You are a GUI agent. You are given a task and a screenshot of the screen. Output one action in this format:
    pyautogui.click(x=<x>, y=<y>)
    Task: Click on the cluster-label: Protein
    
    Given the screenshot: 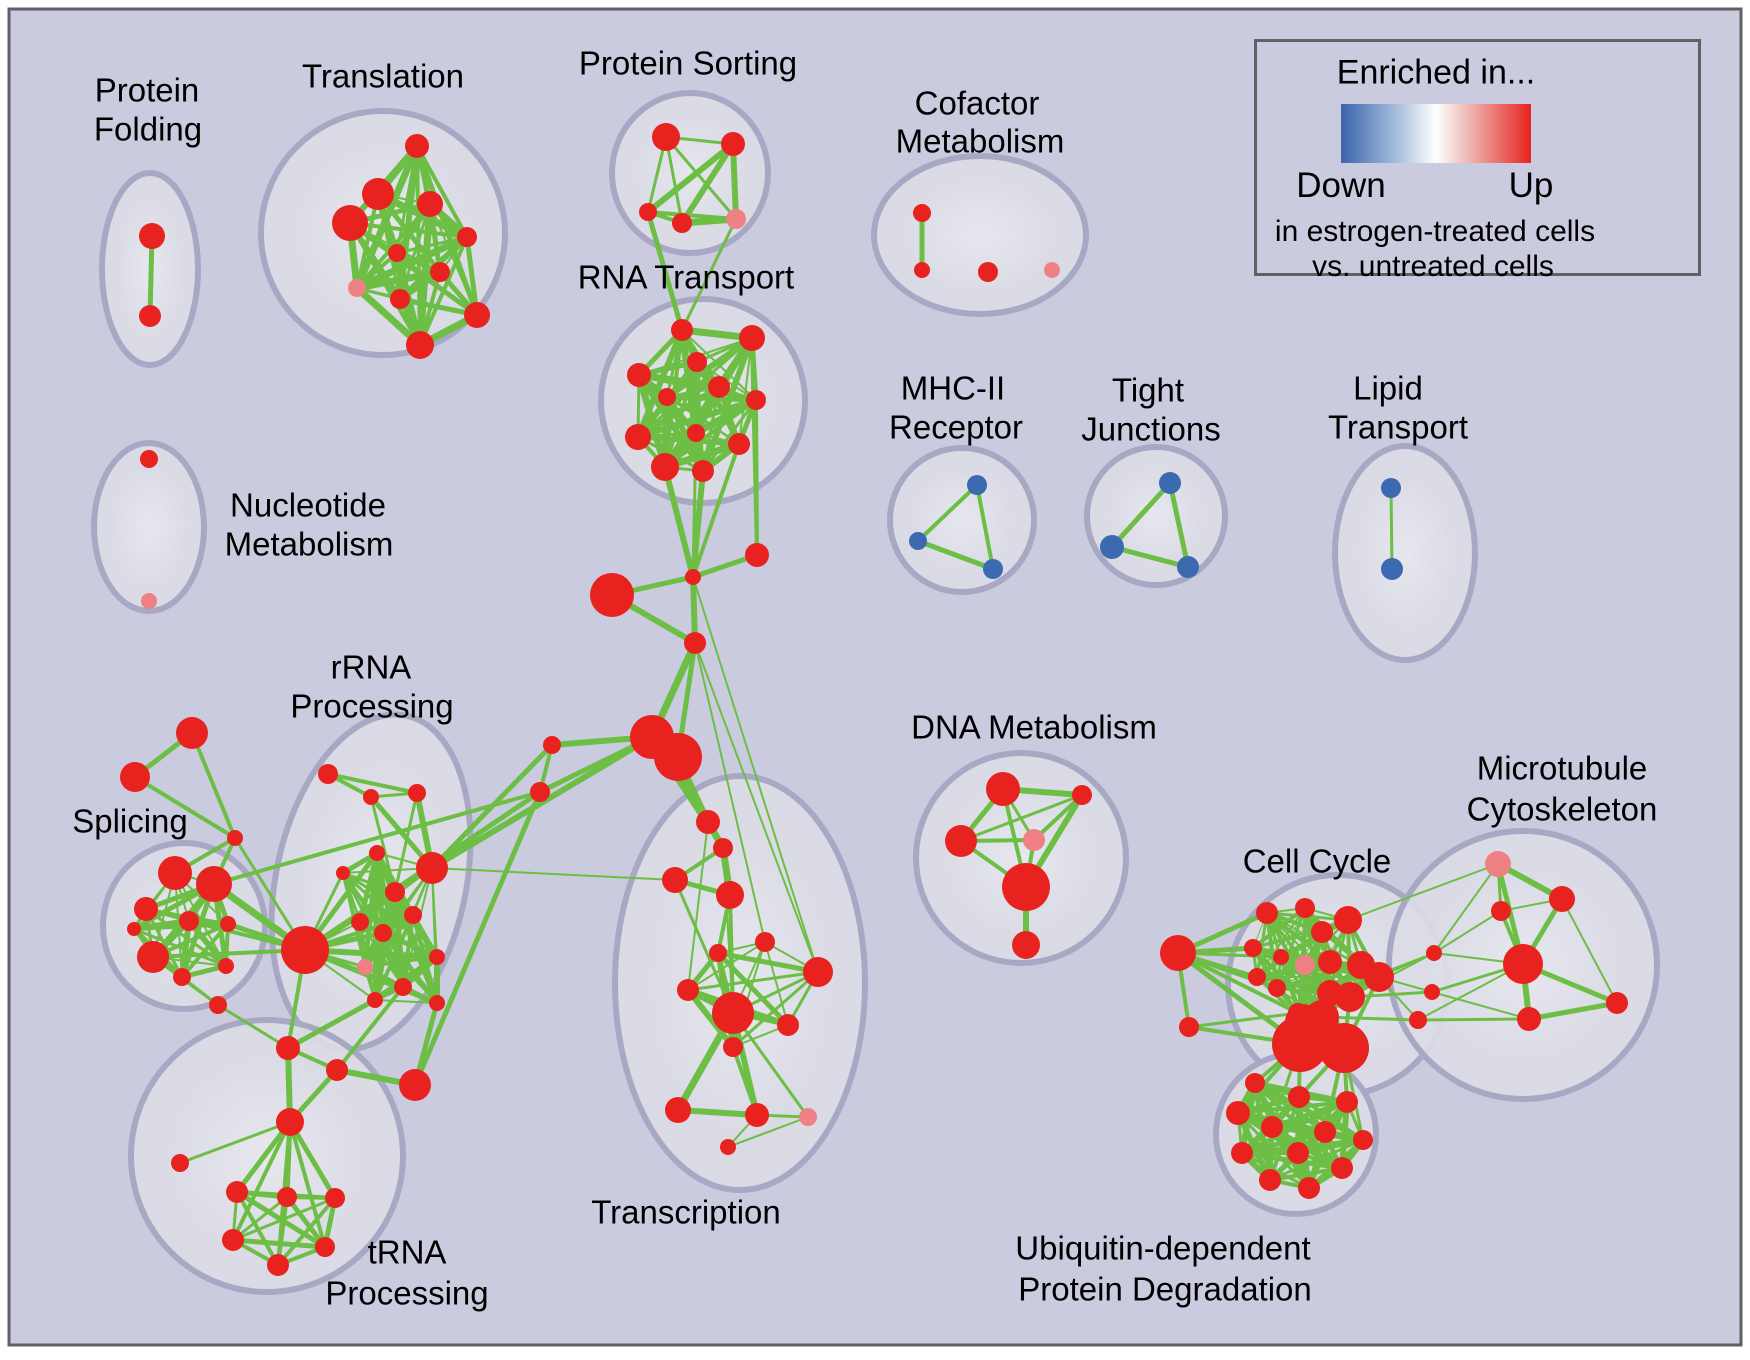 What is the action you would take?
    pyautogui.click(x=147, y=90)
    